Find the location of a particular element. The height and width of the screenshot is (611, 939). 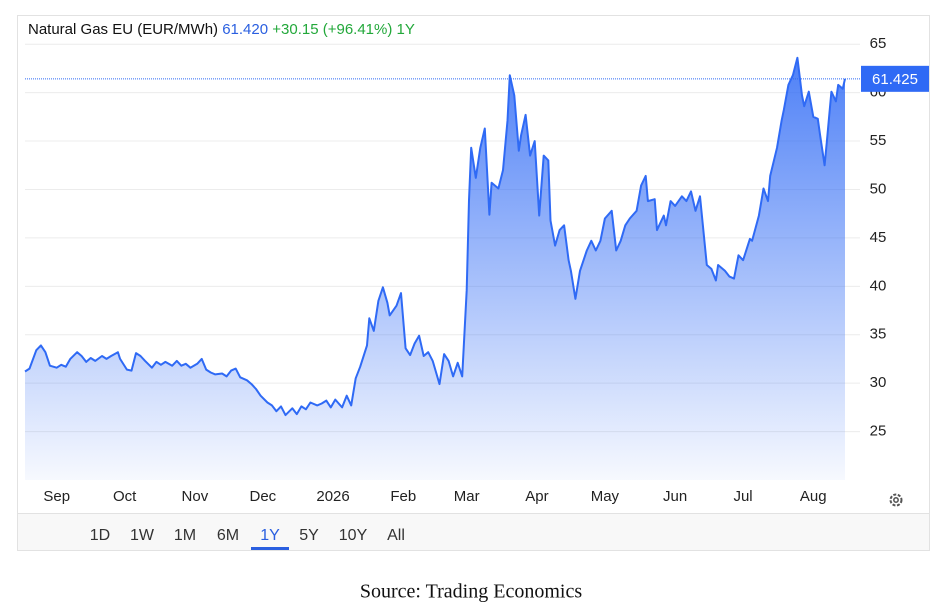

chart-title: Natural Gas EU (EUR/MWh) is located at coordinates (123, 29).